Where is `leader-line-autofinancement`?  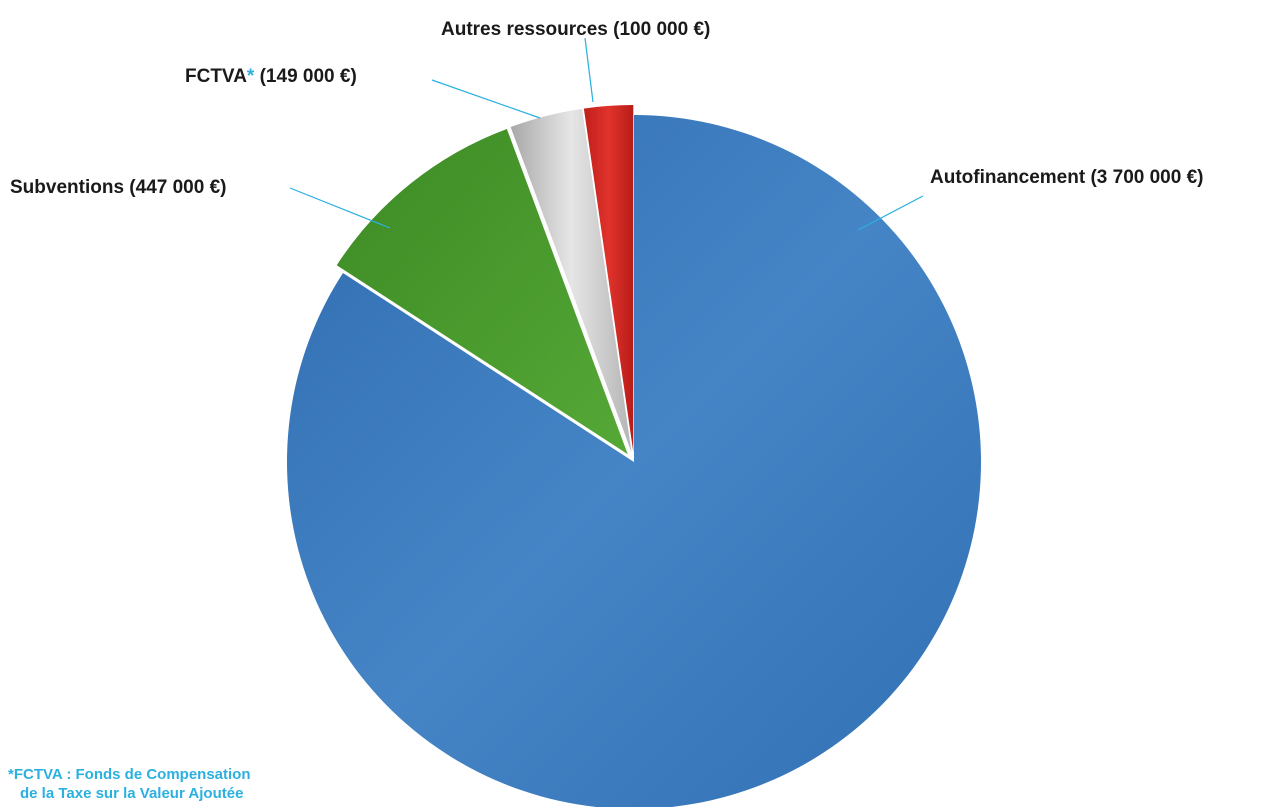 leader-line-autofinancement is located at coordinates (890, 213).